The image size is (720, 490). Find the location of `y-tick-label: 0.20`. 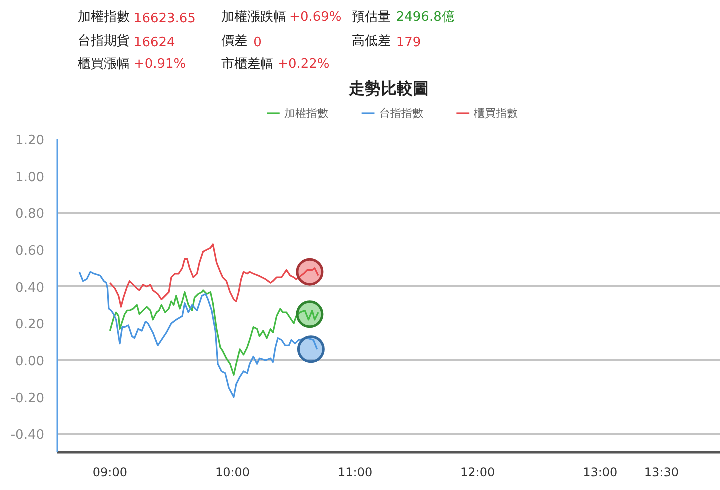

y-tick-label: 0.20 is located at coordinates (30, 325).